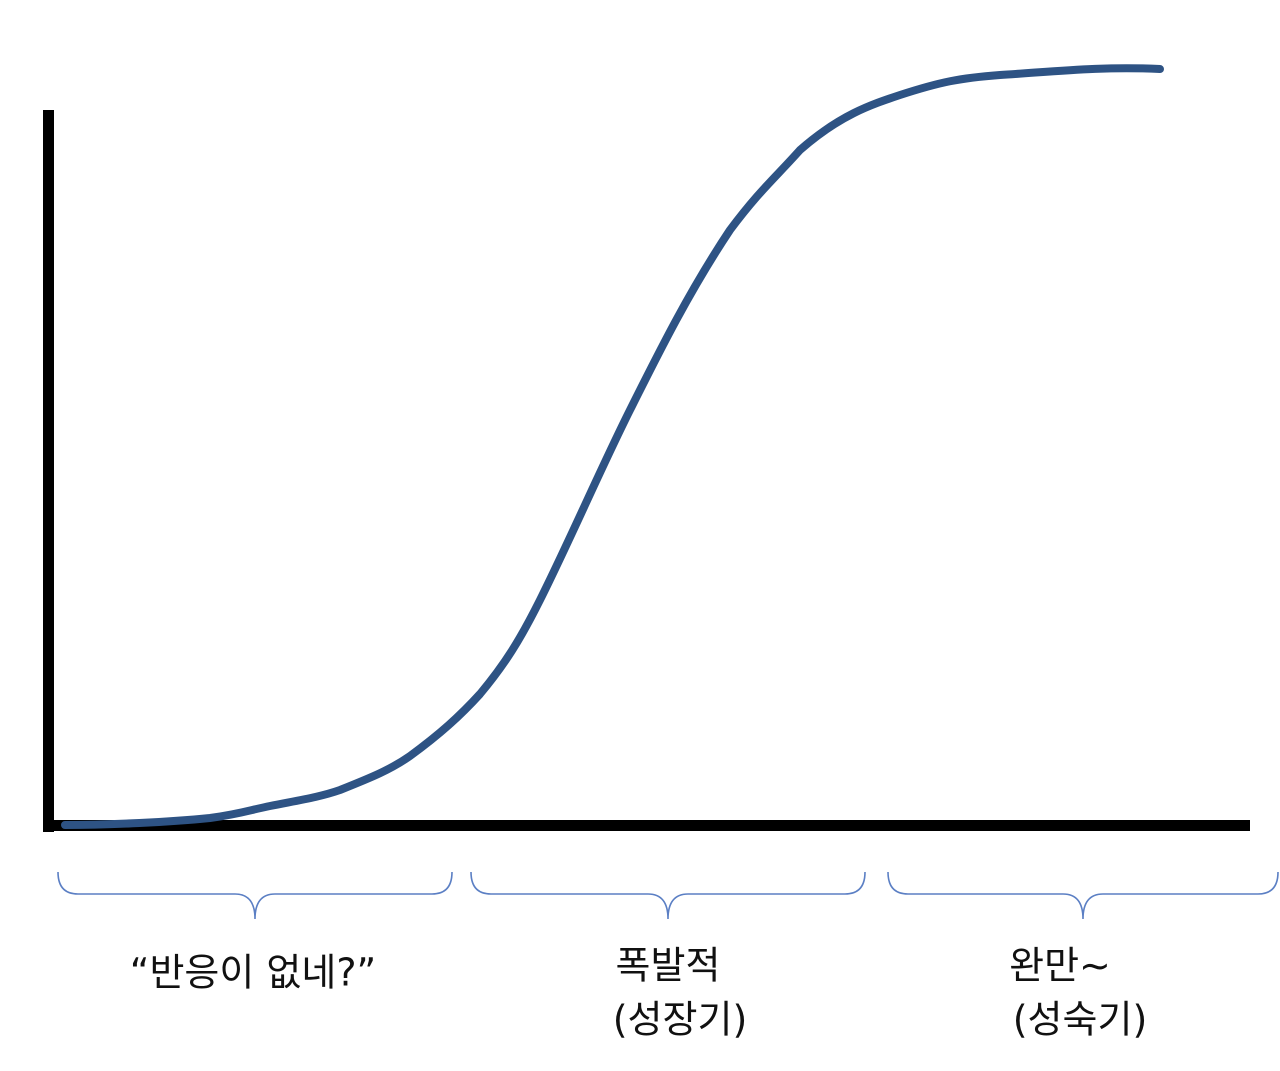 This screenshot has width=1280, height=1071. Describe the element at coordinates (253, 973) in the screenshot. I see `phase-label: “반응이 없네?”` at that location.